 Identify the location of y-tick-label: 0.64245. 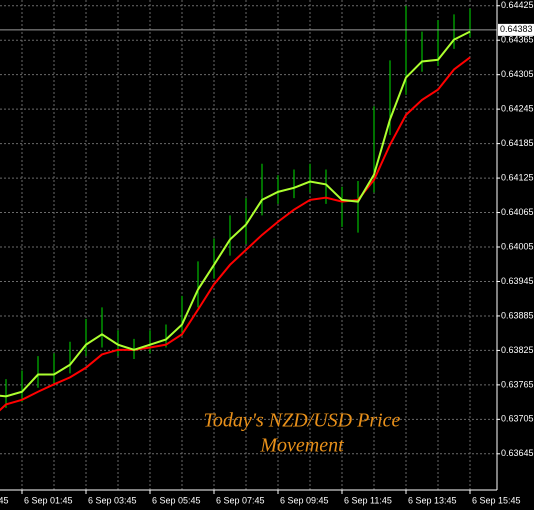
(517, 109).